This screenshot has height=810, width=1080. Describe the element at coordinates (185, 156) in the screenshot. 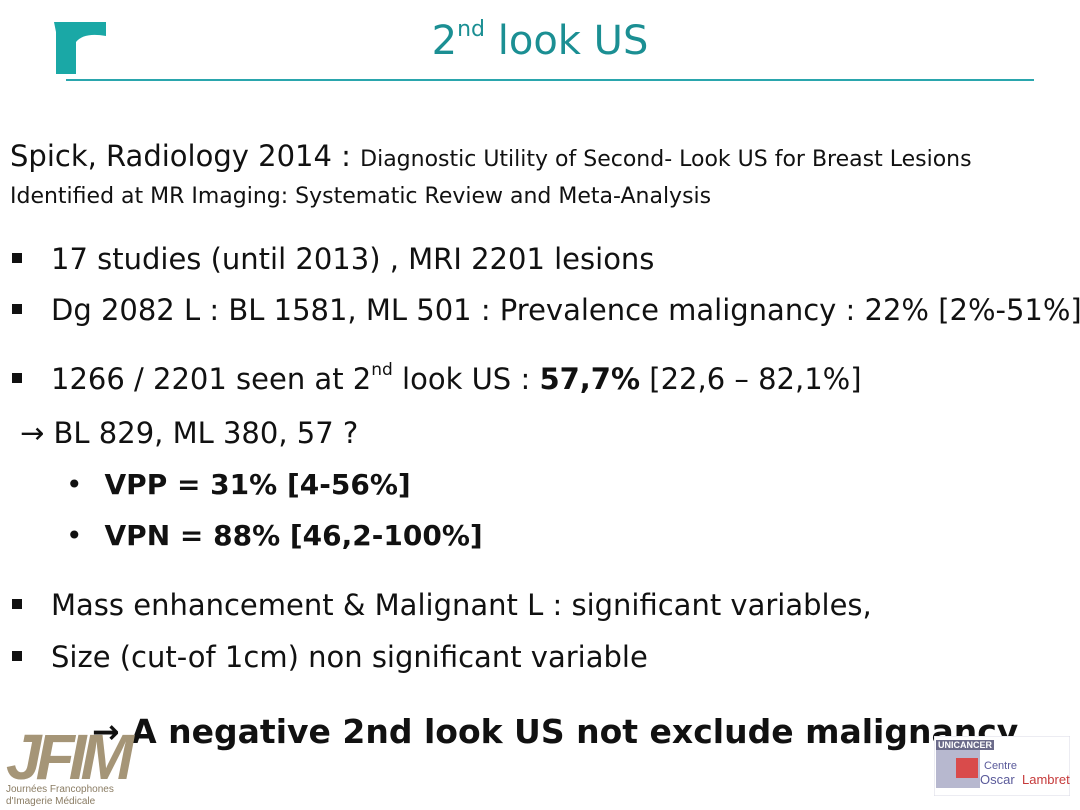

I see `reference-lead: Spick, Radiology 2014 :` at that location.